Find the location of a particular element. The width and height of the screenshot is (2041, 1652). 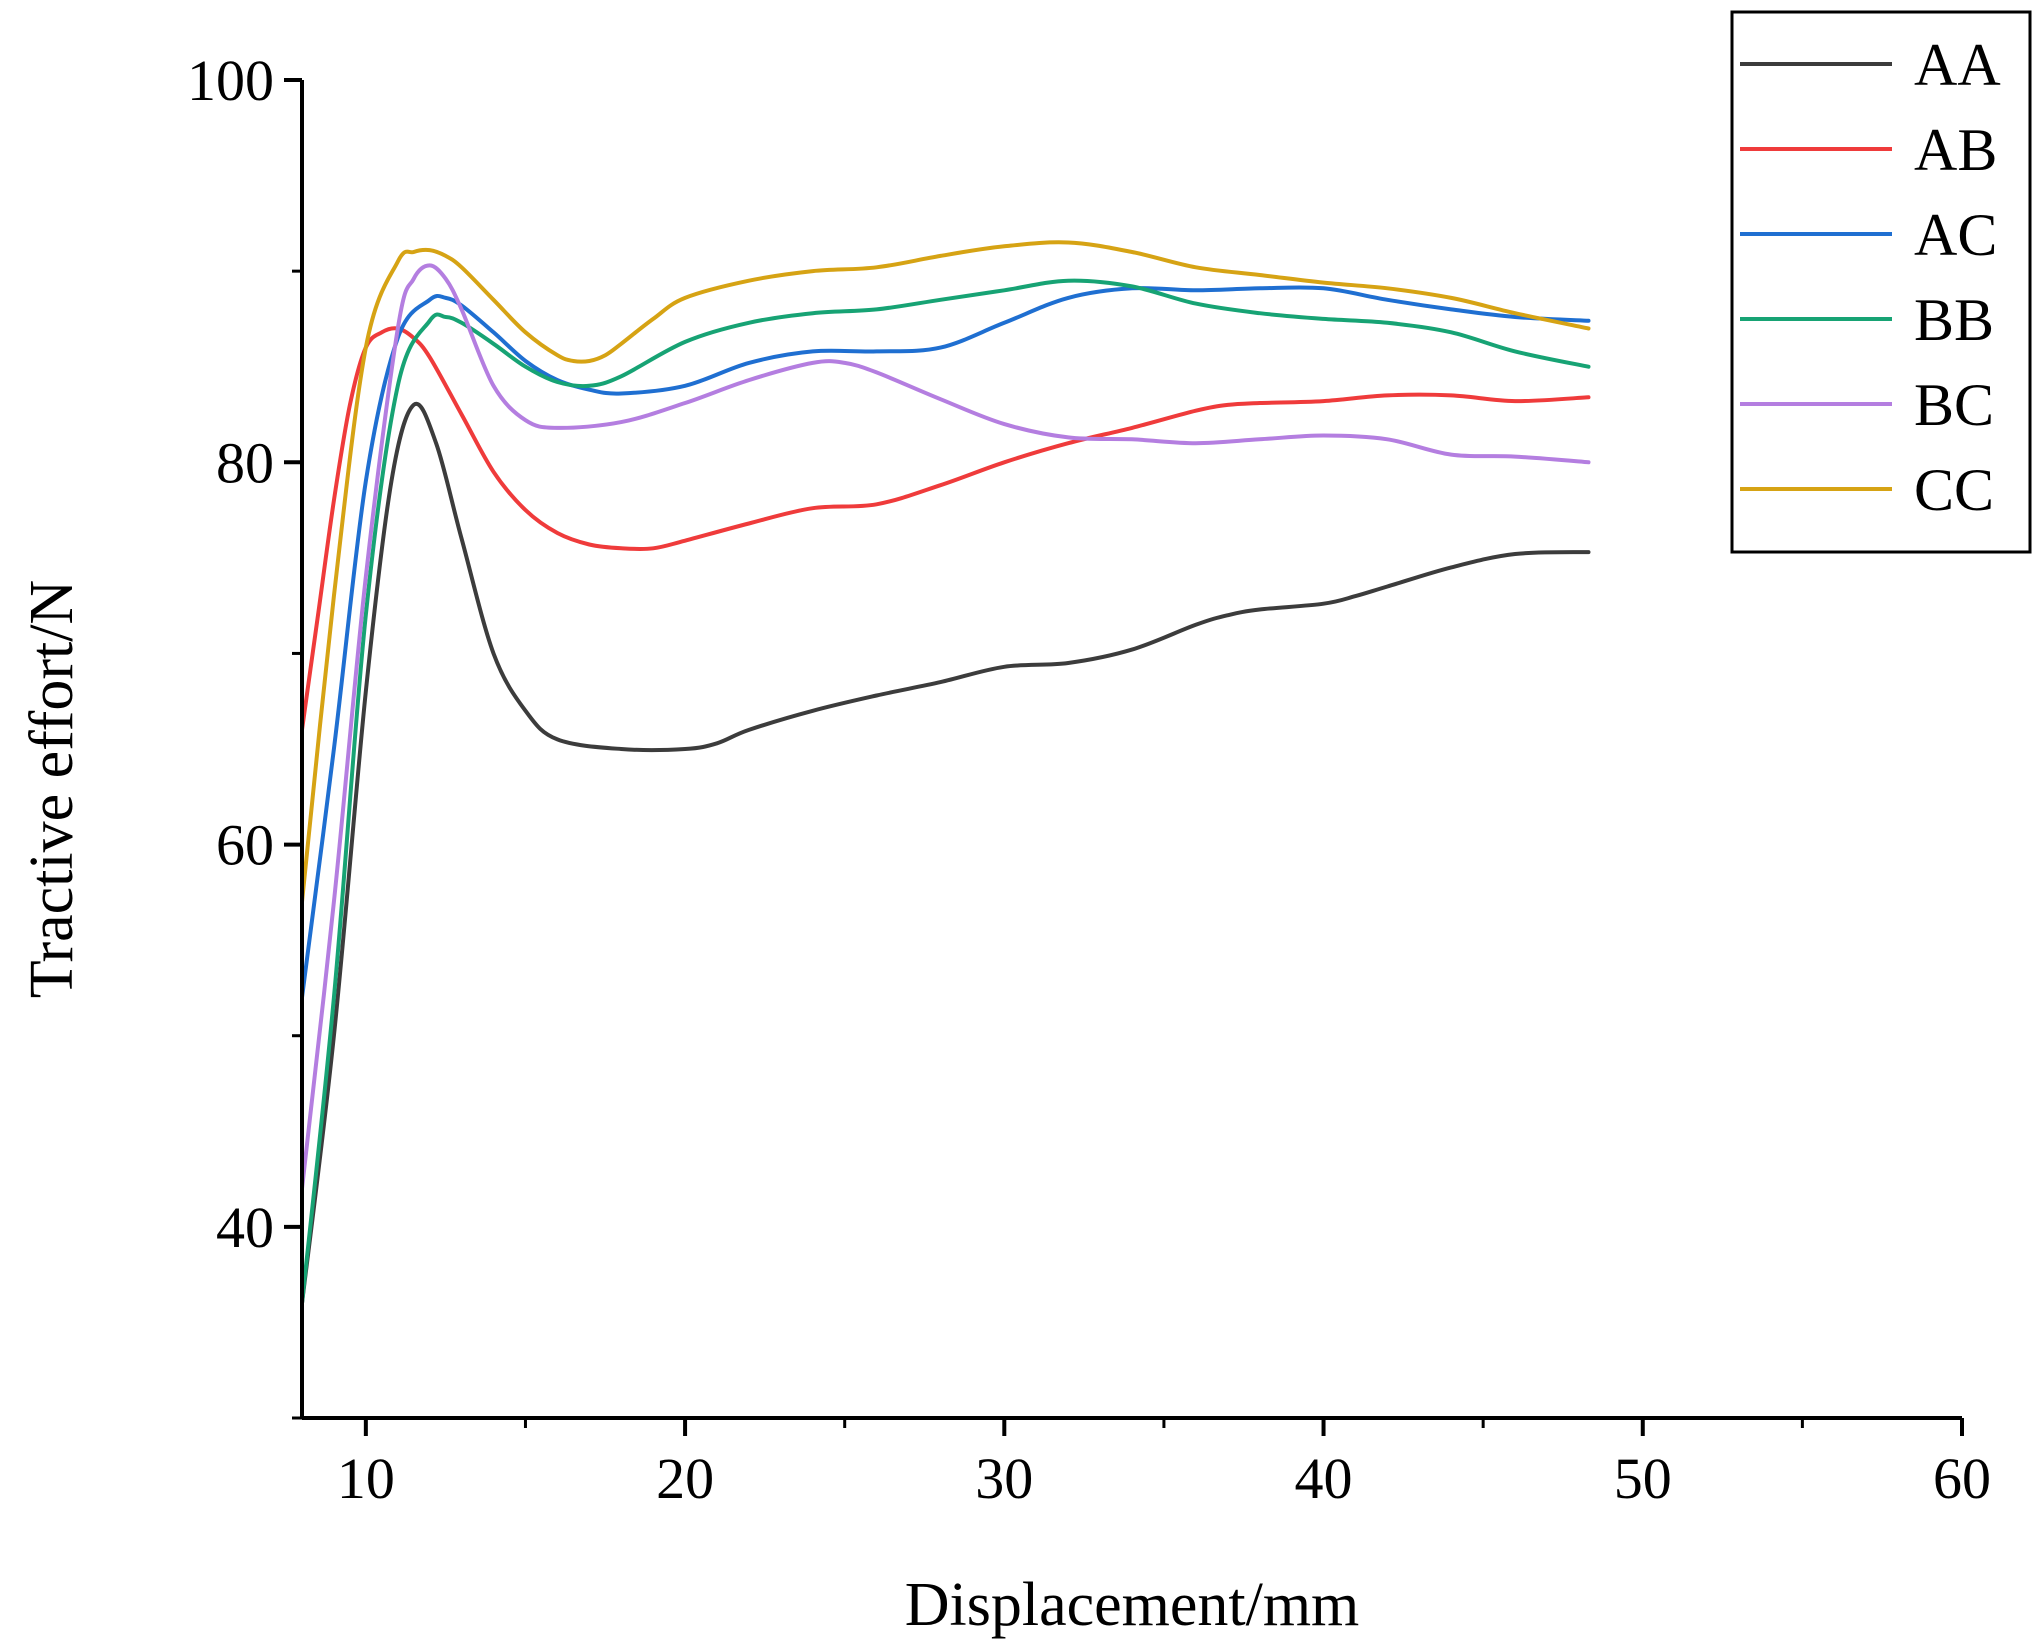

x-tick-label: 20 is located at coordinates (685, 1478).